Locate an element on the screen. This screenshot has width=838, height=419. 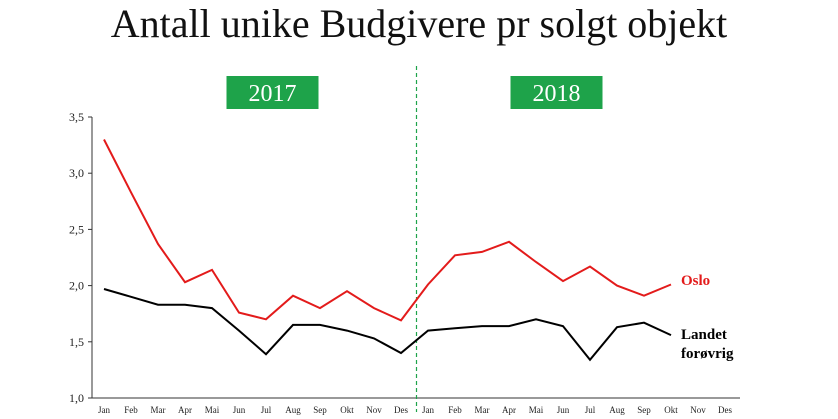
series-label-oslo: Oslo is located at coordinates (695, 281).